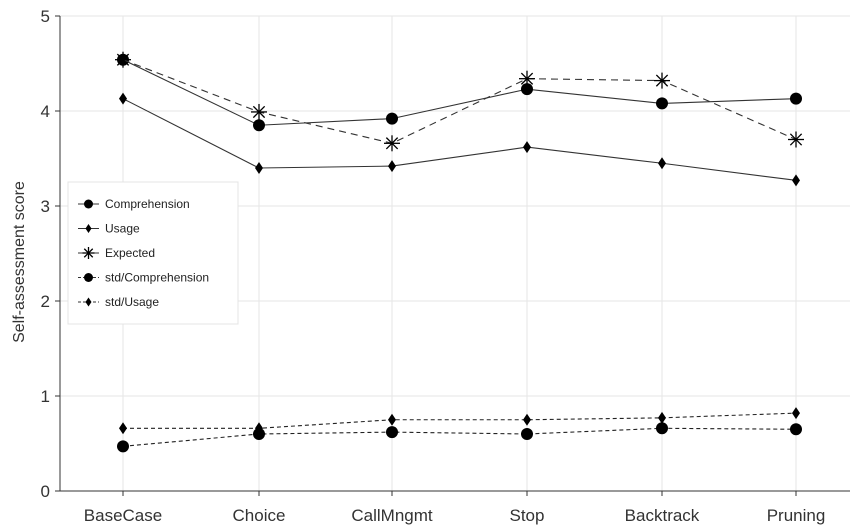 This screenshot has width=853, height=526. What do you see at coordinates (527, 515) in the screenshot?
I see `x-tick-label: Stop` at bounding box center [527, 515].